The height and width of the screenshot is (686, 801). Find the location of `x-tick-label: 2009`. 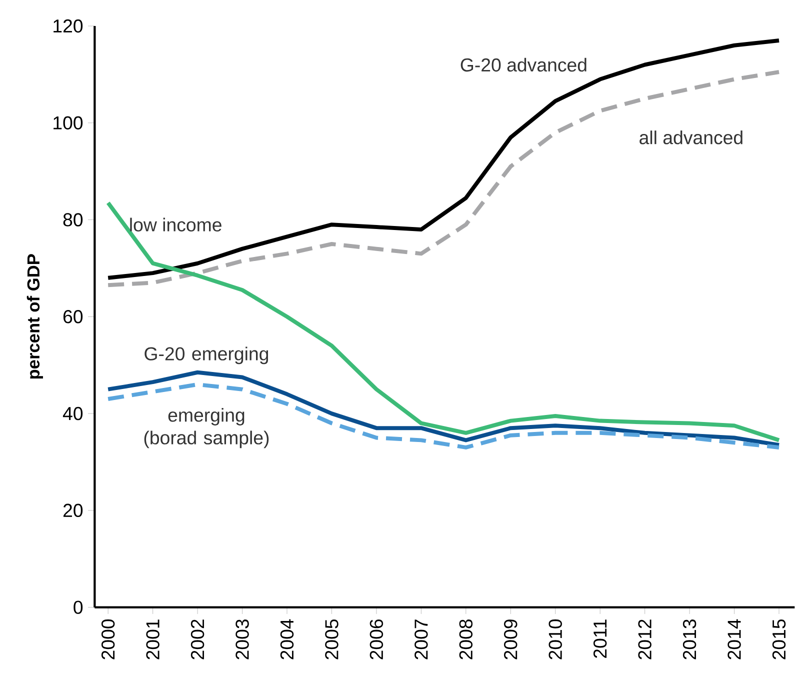

x-tick-label: 2009 is located at coordinates (511, 640).